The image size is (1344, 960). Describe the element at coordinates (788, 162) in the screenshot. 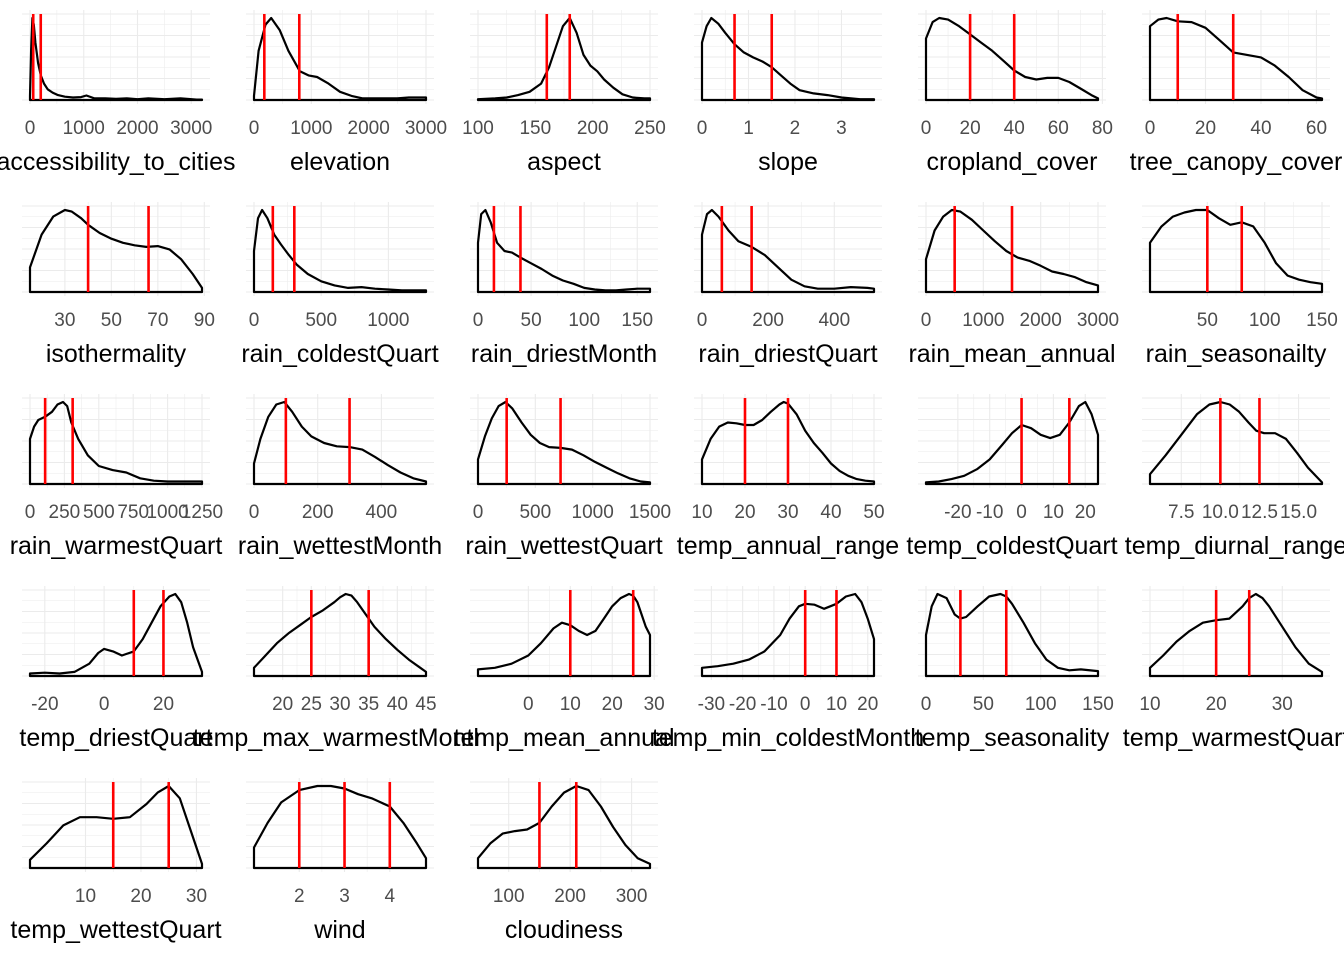

I see `variable-label: slope` at that location.